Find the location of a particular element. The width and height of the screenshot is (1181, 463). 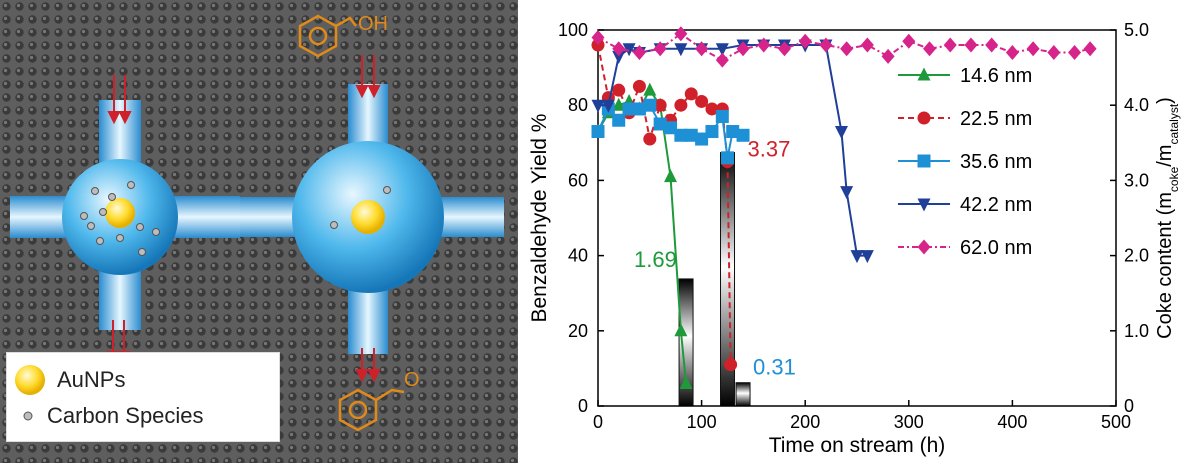

gold-nanoparticle-icon is located at coordinates (30, 380).